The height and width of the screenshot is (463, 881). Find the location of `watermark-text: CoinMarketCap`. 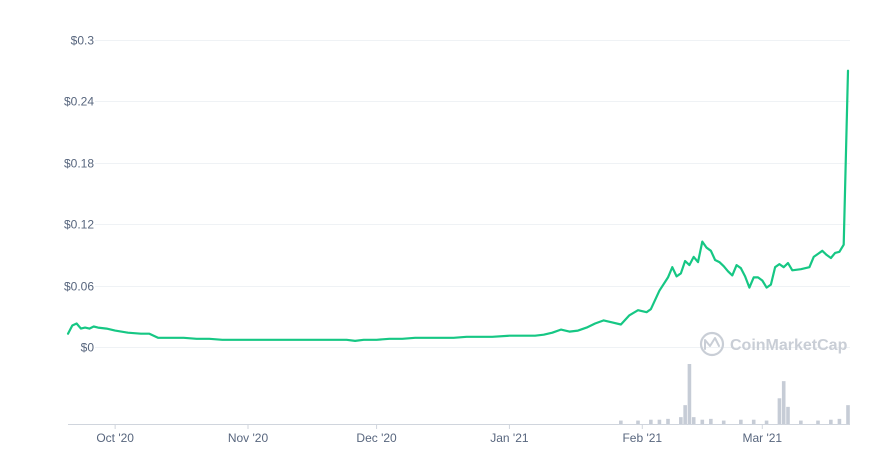

watermark-text: CoinMarketCap is located at coordinates (789, 345).